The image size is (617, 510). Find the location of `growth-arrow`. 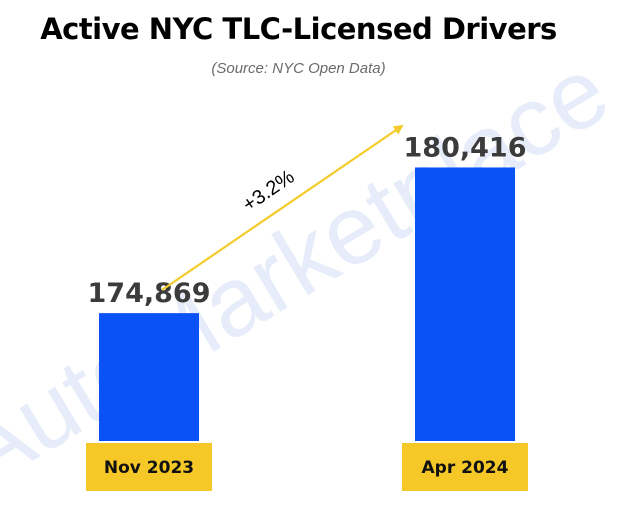

growth-arrow is located at coordinates (282, 207).